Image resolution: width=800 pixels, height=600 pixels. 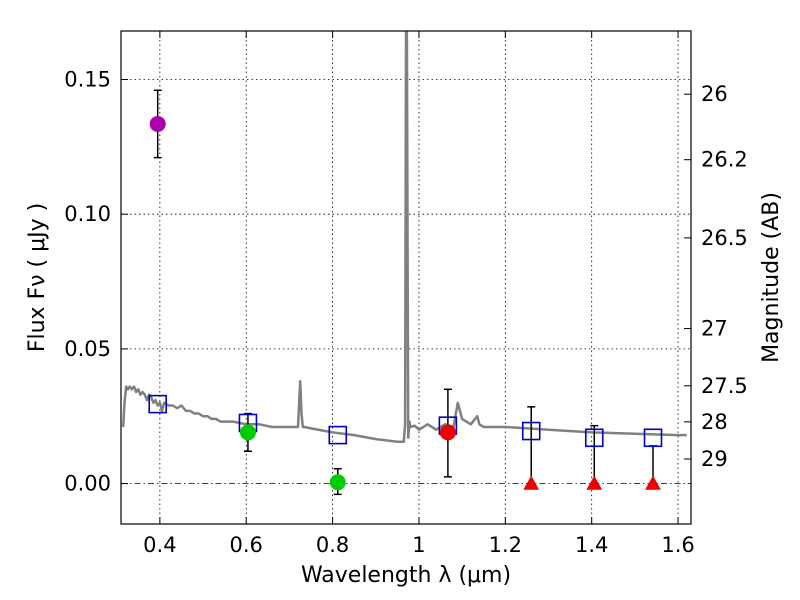 What do you see at coordinates (87, 281) in the screenshot?
I see `y-tick-labels: 0.00 0.05 0.10 0.15` at bounding box center [87, 281].